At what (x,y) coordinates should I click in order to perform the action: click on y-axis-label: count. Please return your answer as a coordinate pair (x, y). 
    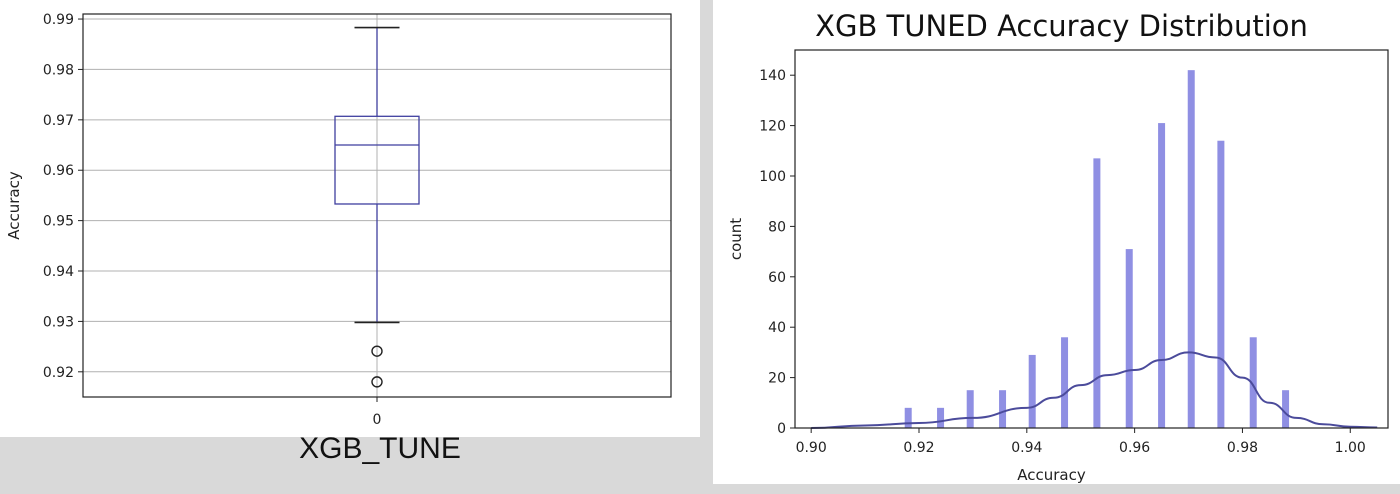
    Looking at the image, I should click on (736, 239).